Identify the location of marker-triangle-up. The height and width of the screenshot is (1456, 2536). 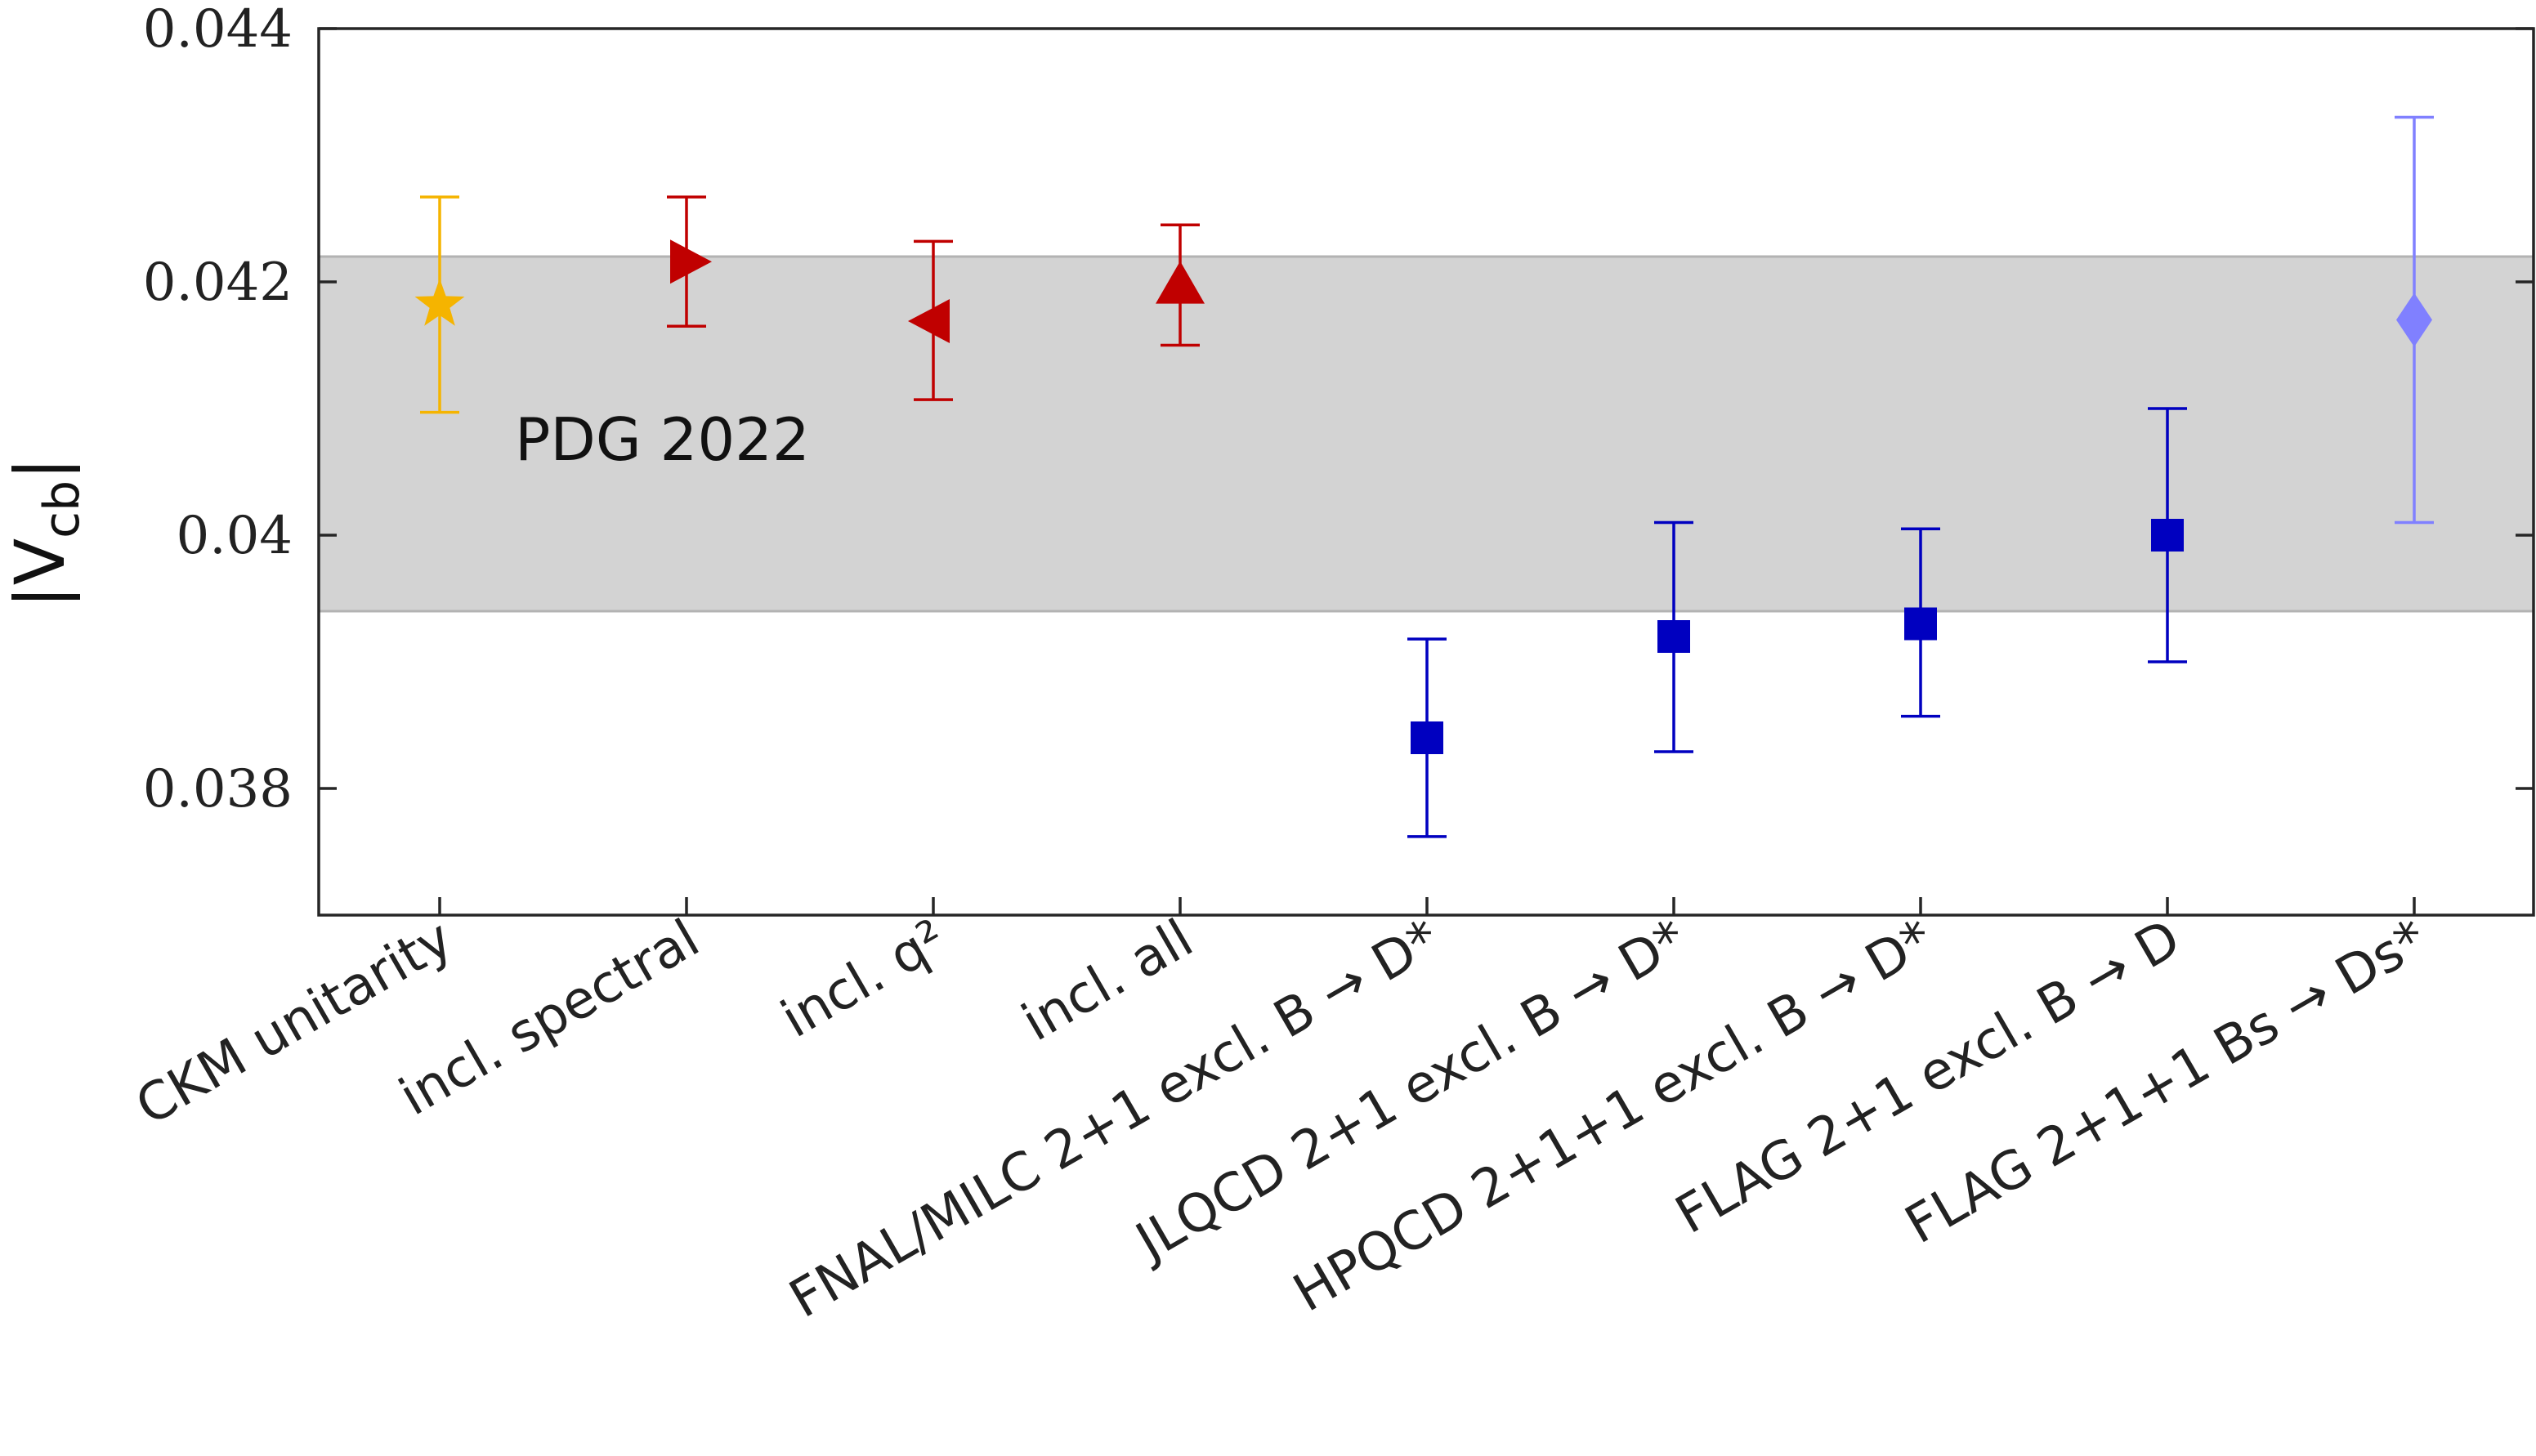
(1180, 282).